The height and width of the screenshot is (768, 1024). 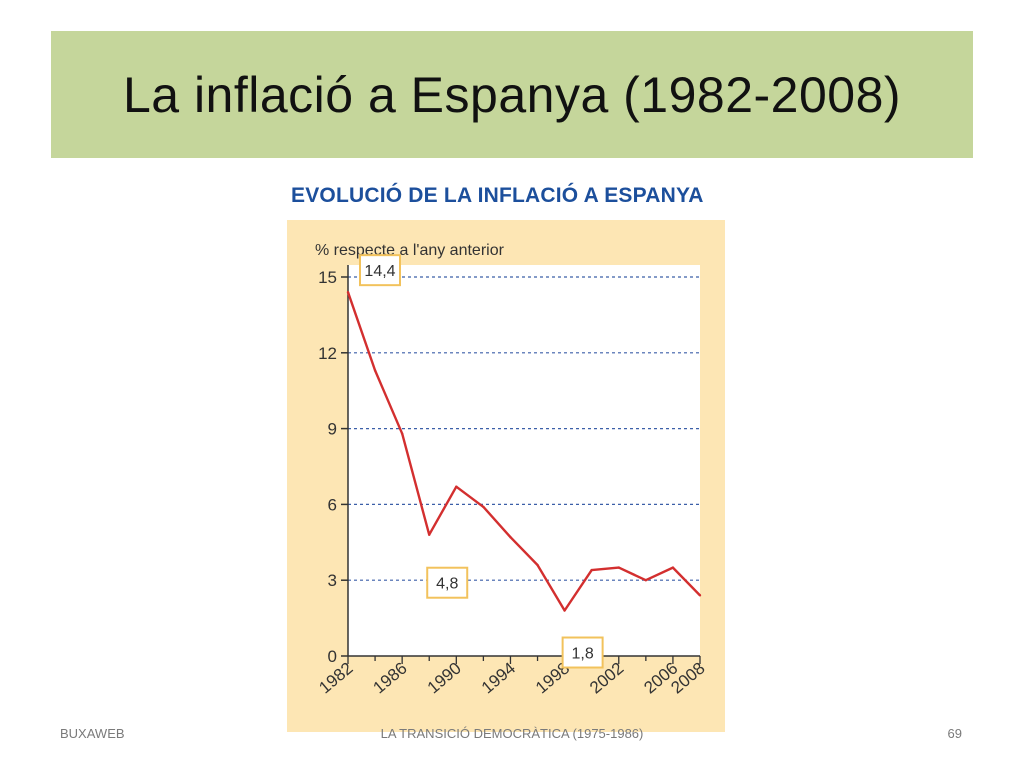 I want to click on x-tick-label: 1994, so click(x=498, y=678).